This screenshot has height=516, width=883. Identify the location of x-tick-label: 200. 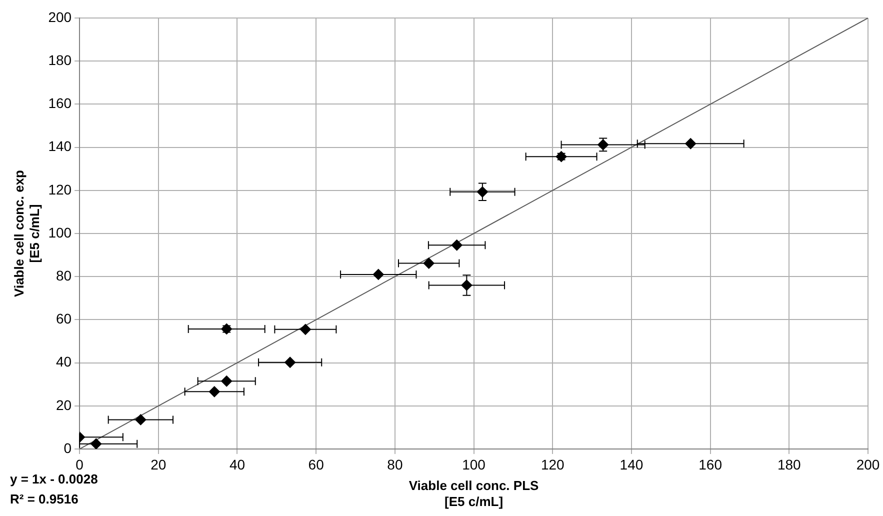
(868, 464).